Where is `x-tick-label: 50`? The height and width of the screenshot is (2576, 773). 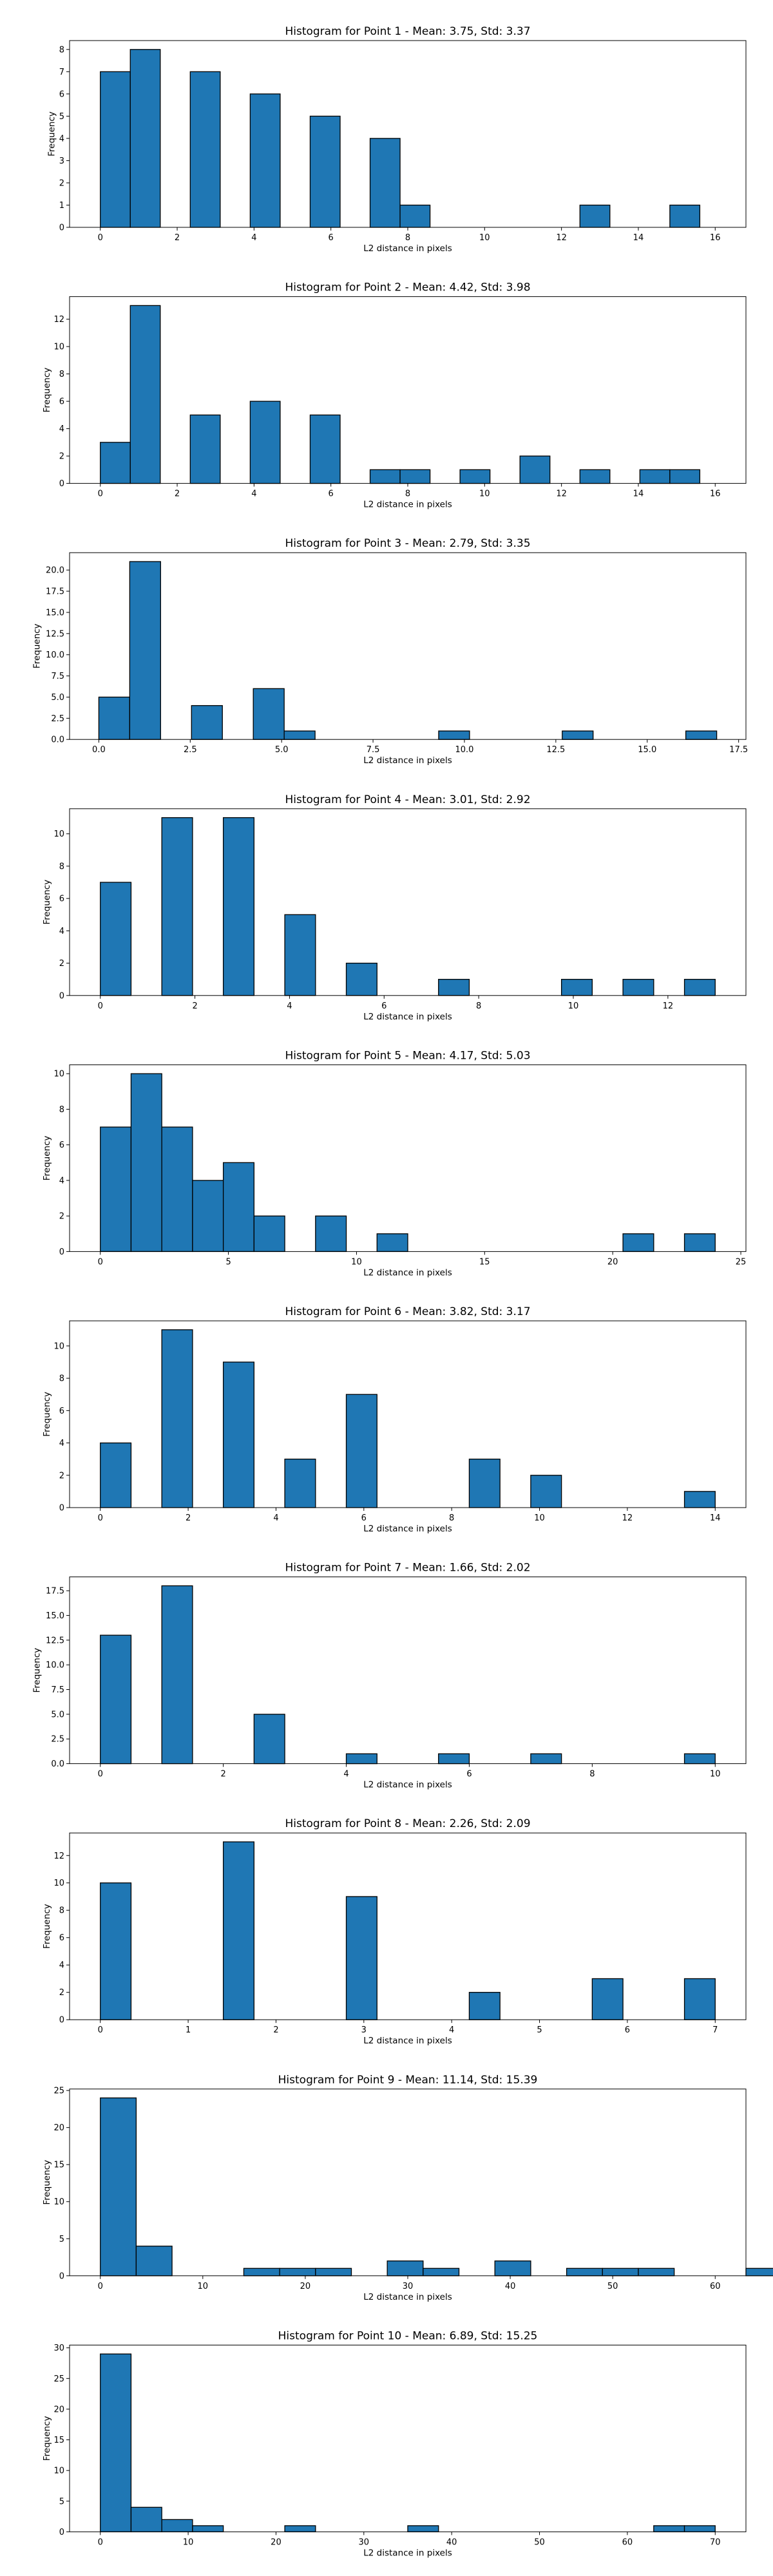 x-tick-label: 50 is located at coordinates (539, 2542).